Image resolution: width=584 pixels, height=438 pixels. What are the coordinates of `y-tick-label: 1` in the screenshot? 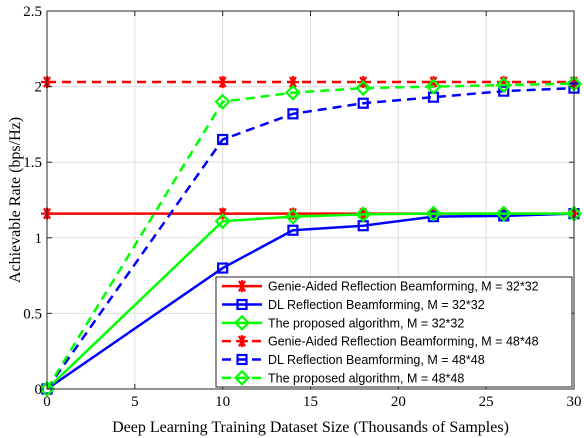 It's located at (39, 239).